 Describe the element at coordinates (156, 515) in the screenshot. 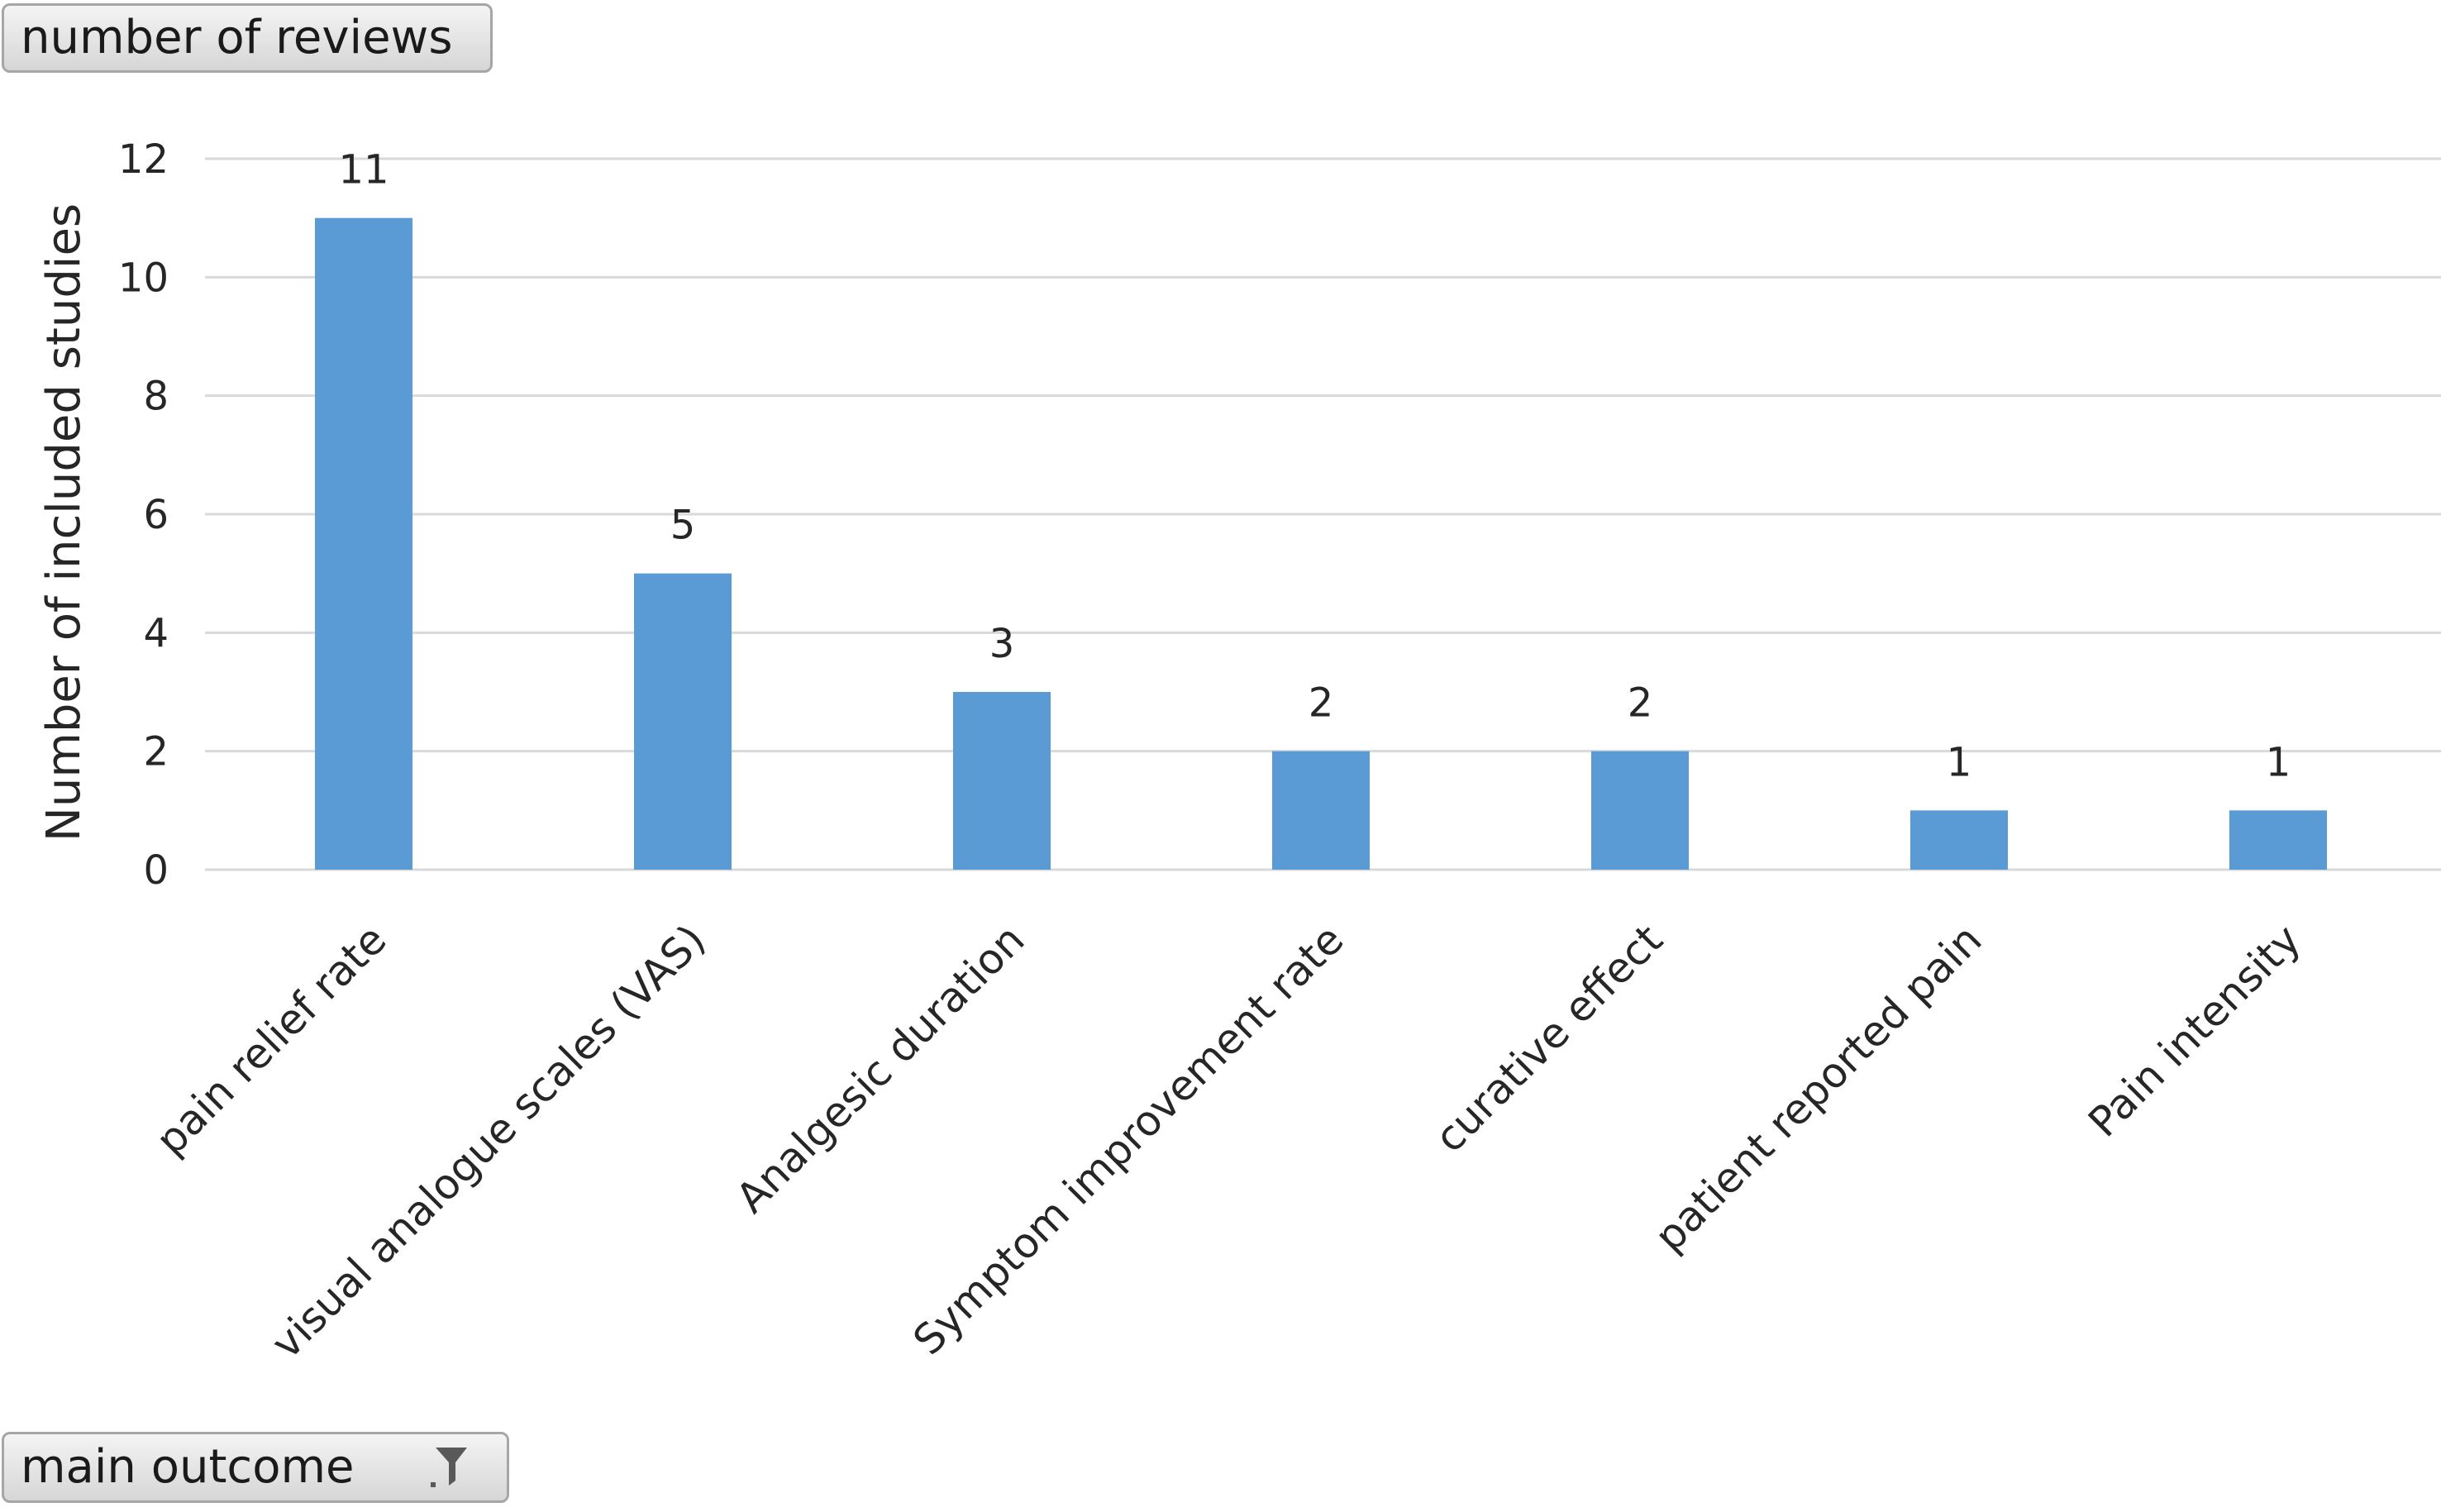

I see `y-tick-label: 6` at that location.